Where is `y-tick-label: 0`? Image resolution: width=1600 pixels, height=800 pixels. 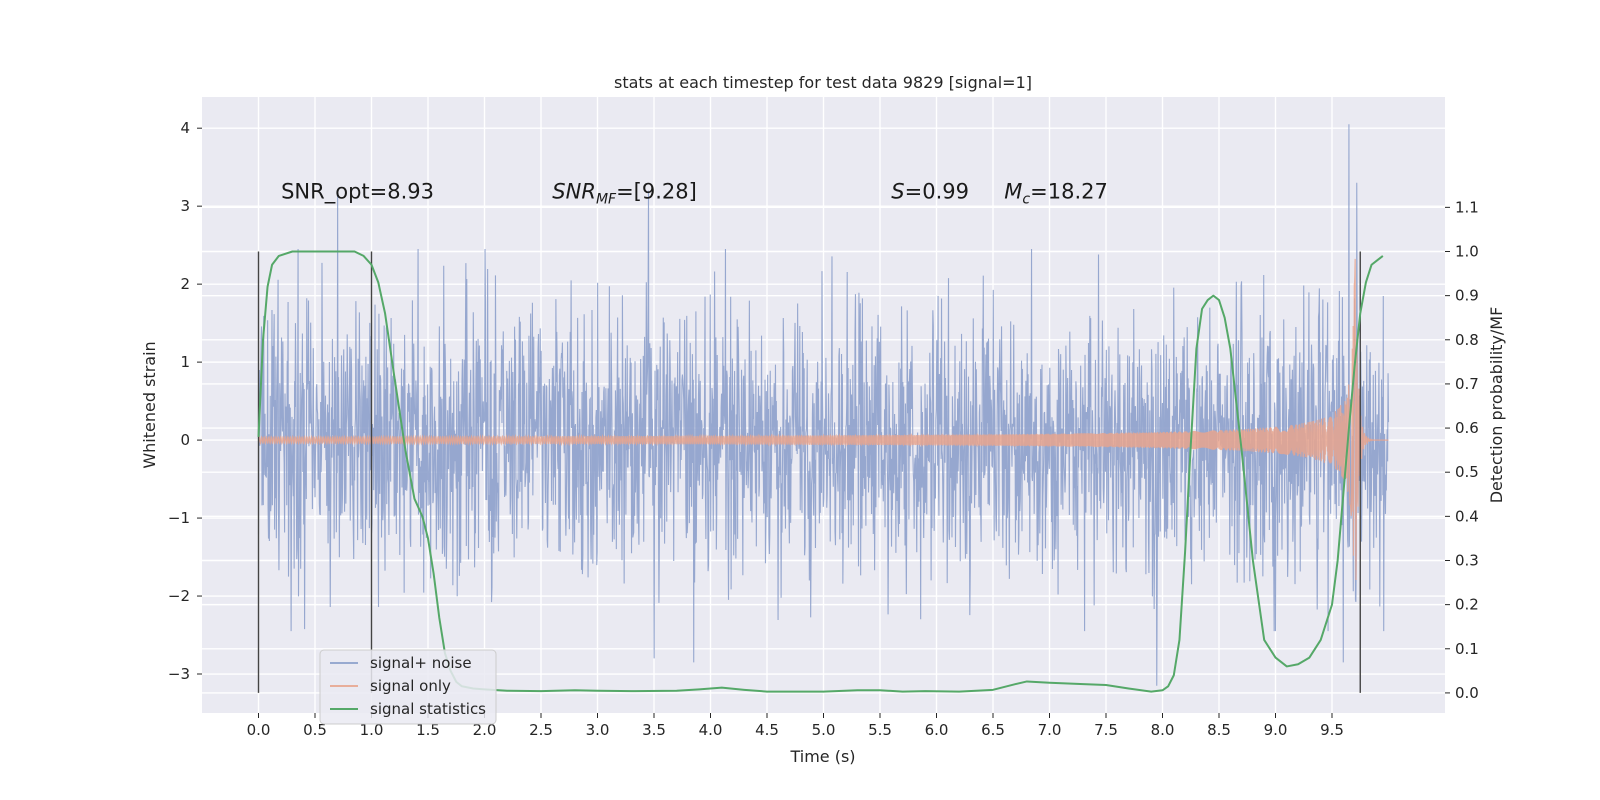 y-tick-label: 0 is located at coordinates (185, 440).